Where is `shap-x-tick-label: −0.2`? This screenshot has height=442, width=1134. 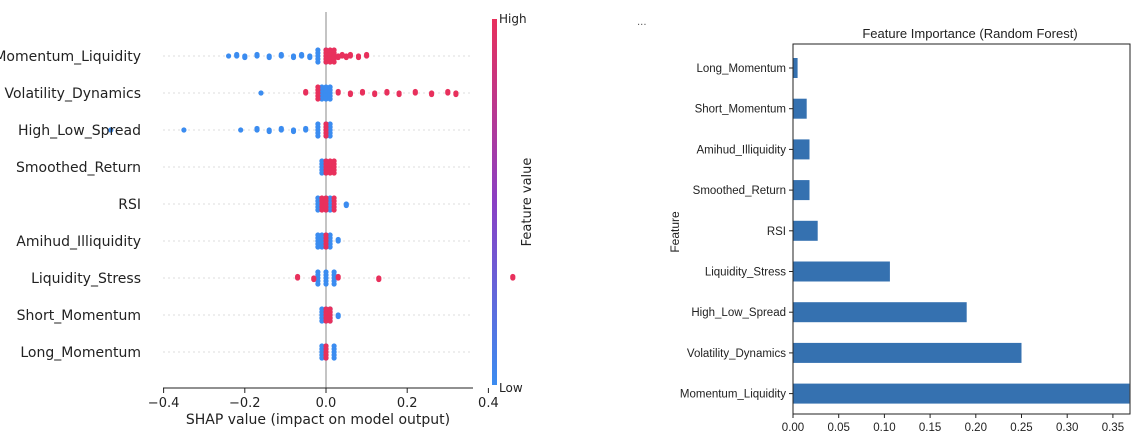 shap-x-tick-label: −0.2 is located at coordinates (245, 403).